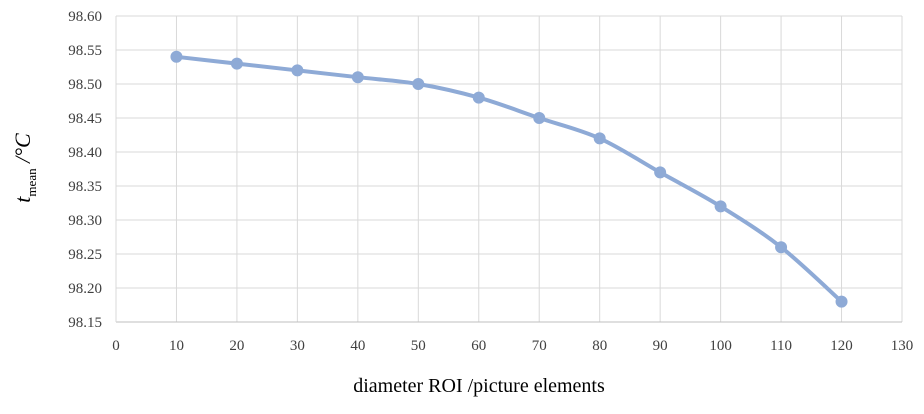 The width and height of the screenshot is (924, 414). I want to click on x-tick-label: 90, so click(660, 346).